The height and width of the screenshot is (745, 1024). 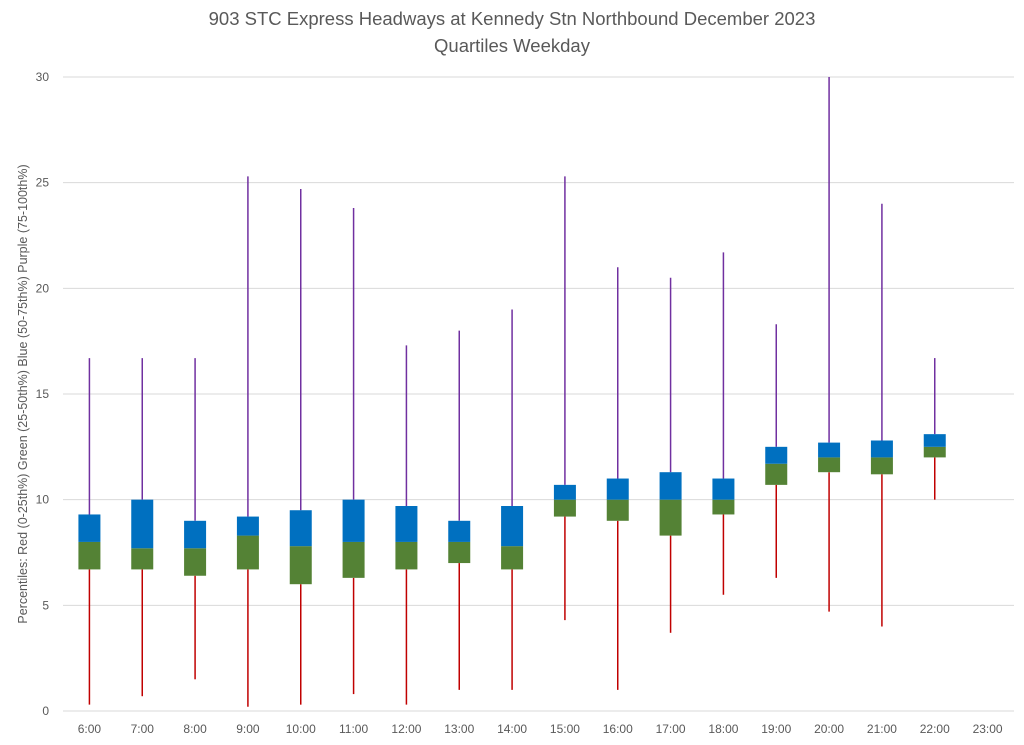 I want to click on x-tick-label: 19:00, so click(x=776, y=729).